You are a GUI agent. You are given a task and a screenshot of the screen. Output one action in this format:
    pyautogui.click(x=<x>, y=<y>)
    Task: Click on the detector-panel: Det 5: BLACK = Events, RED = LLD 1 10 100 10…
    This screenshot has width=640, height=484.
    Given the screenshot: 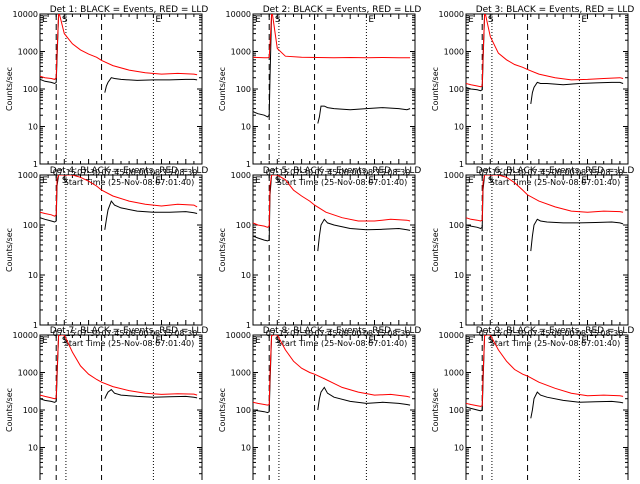 What is the action you would take?
    pyautogui.click(x=319, y=257)
    